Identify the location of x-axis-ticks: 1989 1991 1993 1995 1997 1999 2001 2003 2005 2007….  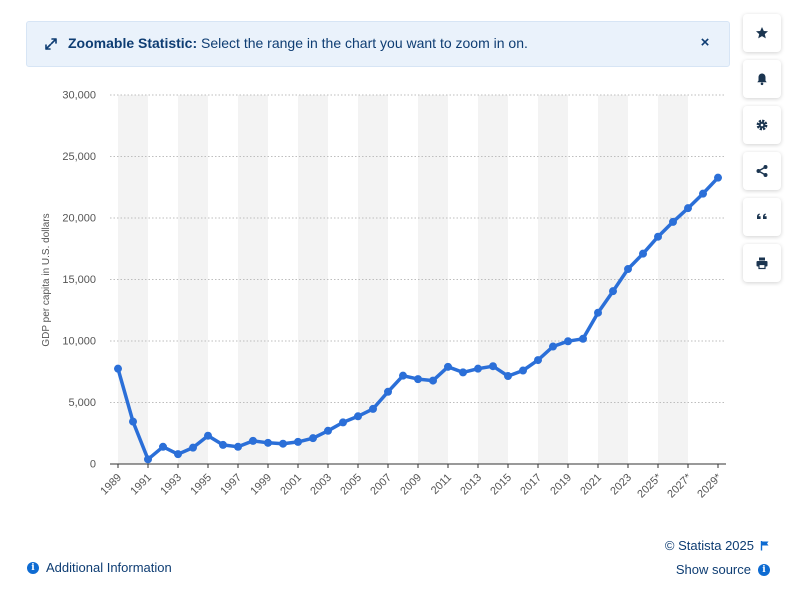
(411, 482).